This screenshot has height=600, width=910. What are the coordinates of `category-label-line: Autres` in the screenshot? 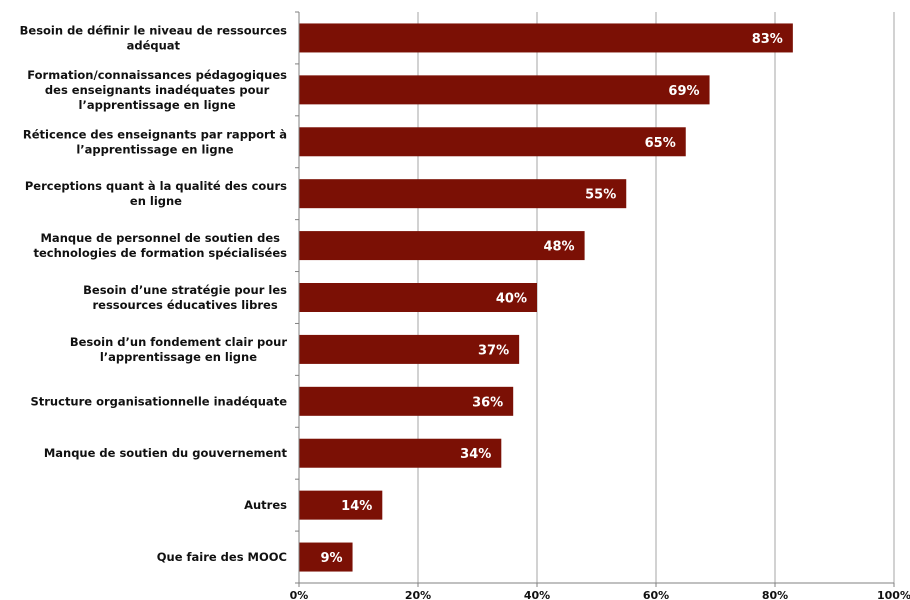 It's located at (265, 505).